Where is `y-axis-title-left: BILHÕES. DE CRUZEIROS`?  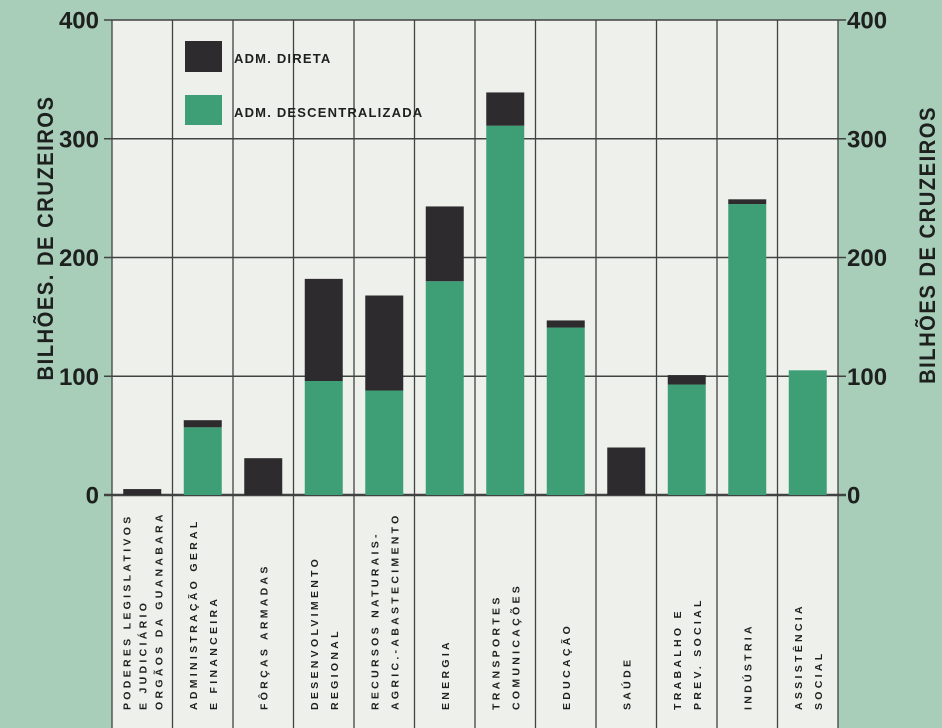
y-axis-title-left: BILHÕES. DE CRUZEIROS is located at coordinates (45, 238).